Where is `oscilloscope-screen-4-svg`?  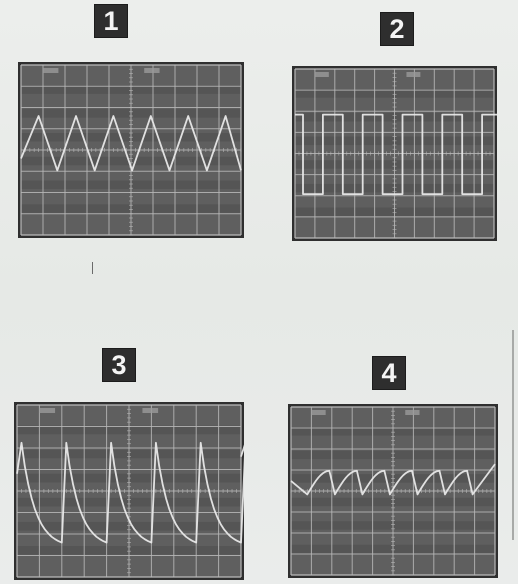
oscilloscope-screen-4-svg is located at coordinates (393, 491).